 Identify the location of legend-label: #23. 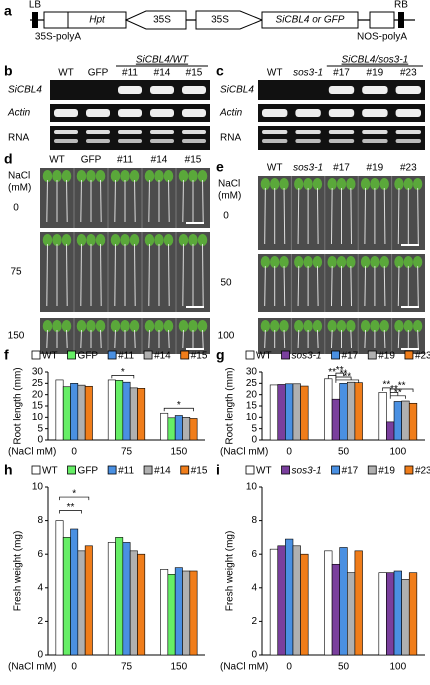
(422, 471).